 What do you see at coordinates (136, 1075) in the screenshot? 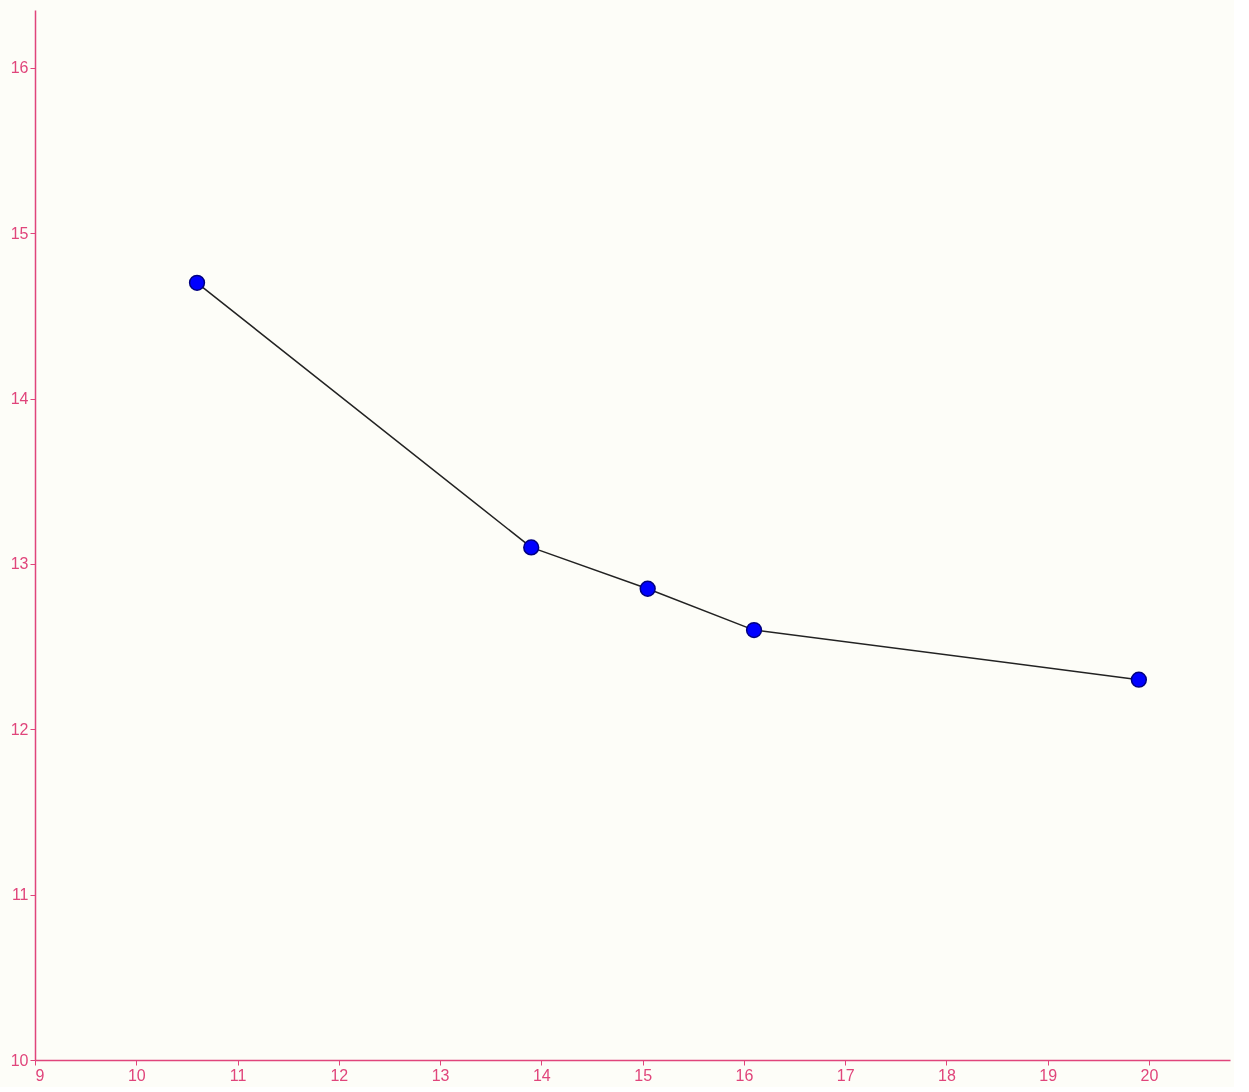
I see `x-tick-label: 10` at bounding box center [136, 1075].